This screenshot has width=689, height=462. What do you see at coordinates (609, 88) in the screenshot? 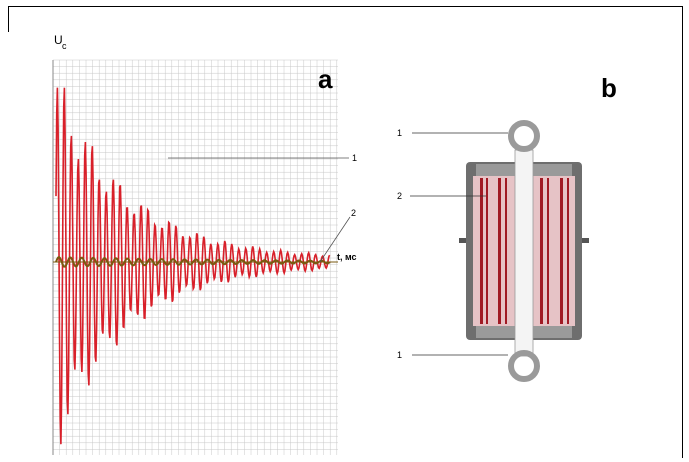
I see `panel-b-letter: b` at bounding box center [609, 88].